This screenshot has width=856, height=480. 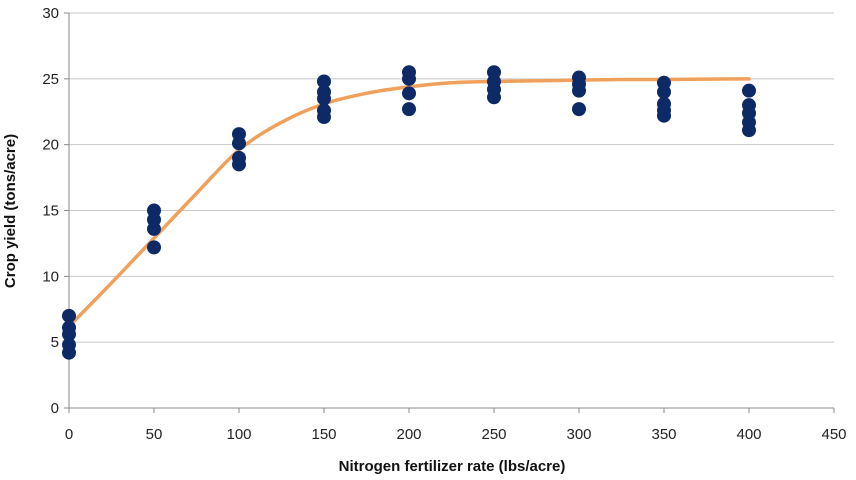 What do you see at coordinates (323, 434) in the screenshot?
I see `x-tick-label: 150` at bounding box center [323, 434].